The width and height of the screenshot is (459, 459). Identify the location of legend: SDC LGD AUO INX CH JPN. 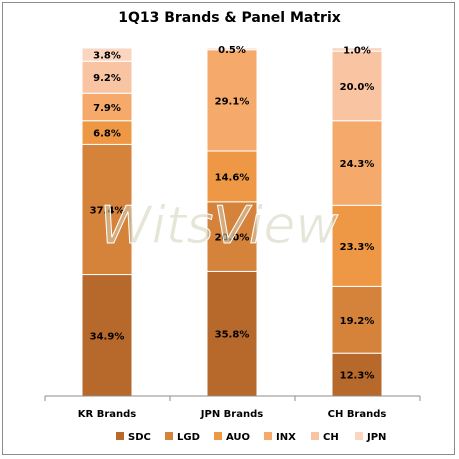
(251, 437).